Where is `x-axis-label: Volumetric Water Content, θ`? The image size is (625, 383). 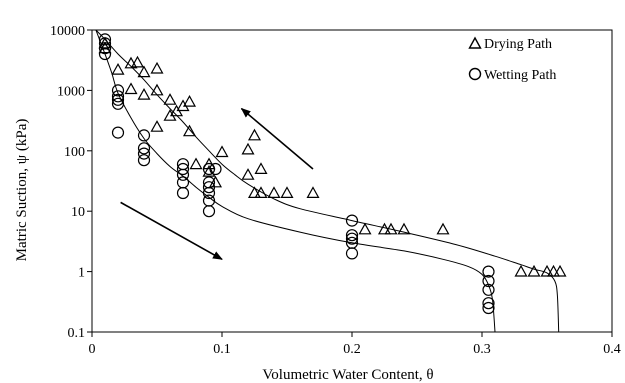
x-axis-label: Volumetric Water Content, θ is located at coordinates (347, 375).